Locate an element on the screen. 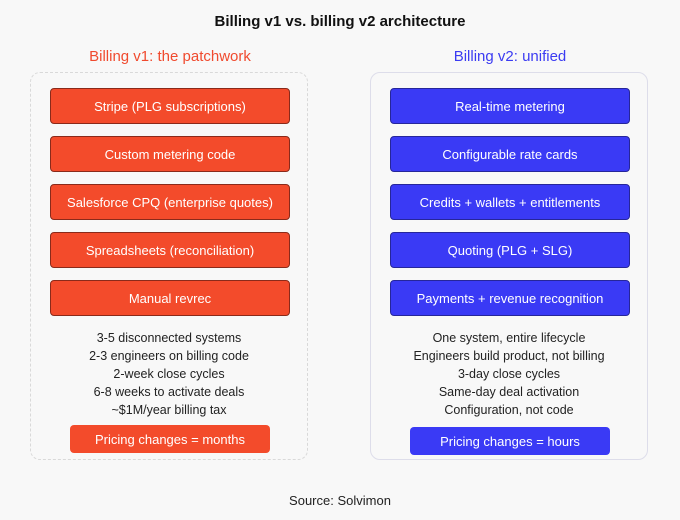 The height and width of the screenshot is (520, 680). v1-stat: 2-week close cycles is located at coordinates (169, 374).